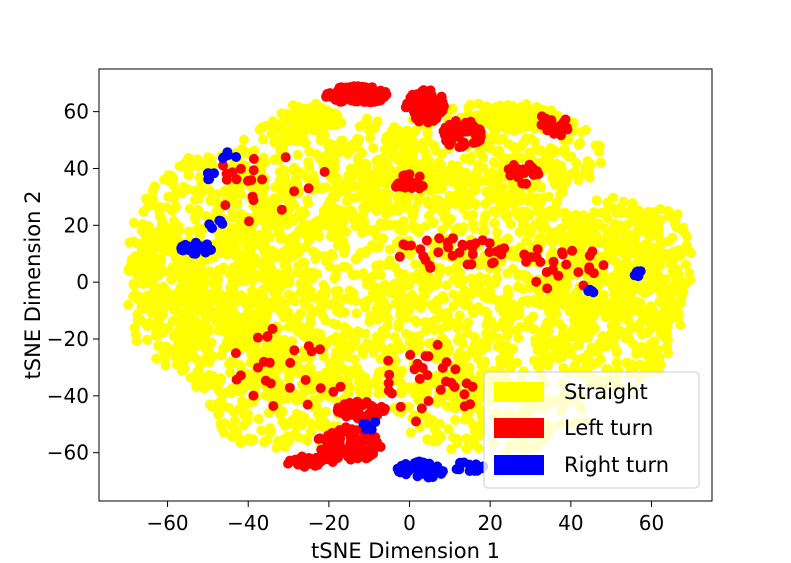 Image resolution: width=791 pixels, height=563 pixels. What do you see at coordinates (405, 518) in the screenshot?
I see `x-axis-ticks: −60 −40 −20 0 20 40 60` at bounding box center [405, 518].